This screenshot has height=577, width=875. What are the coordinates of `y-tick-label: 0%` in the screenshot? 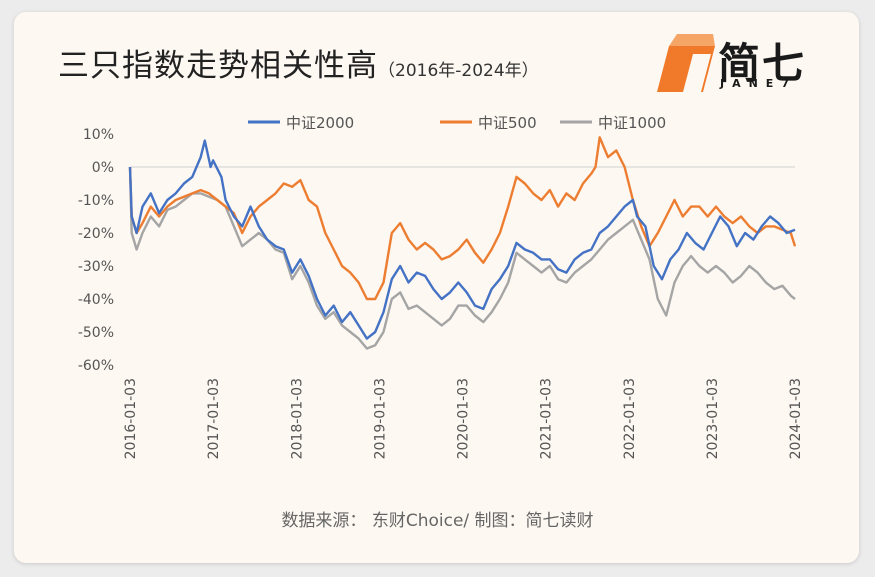 It's located at (103, 168).